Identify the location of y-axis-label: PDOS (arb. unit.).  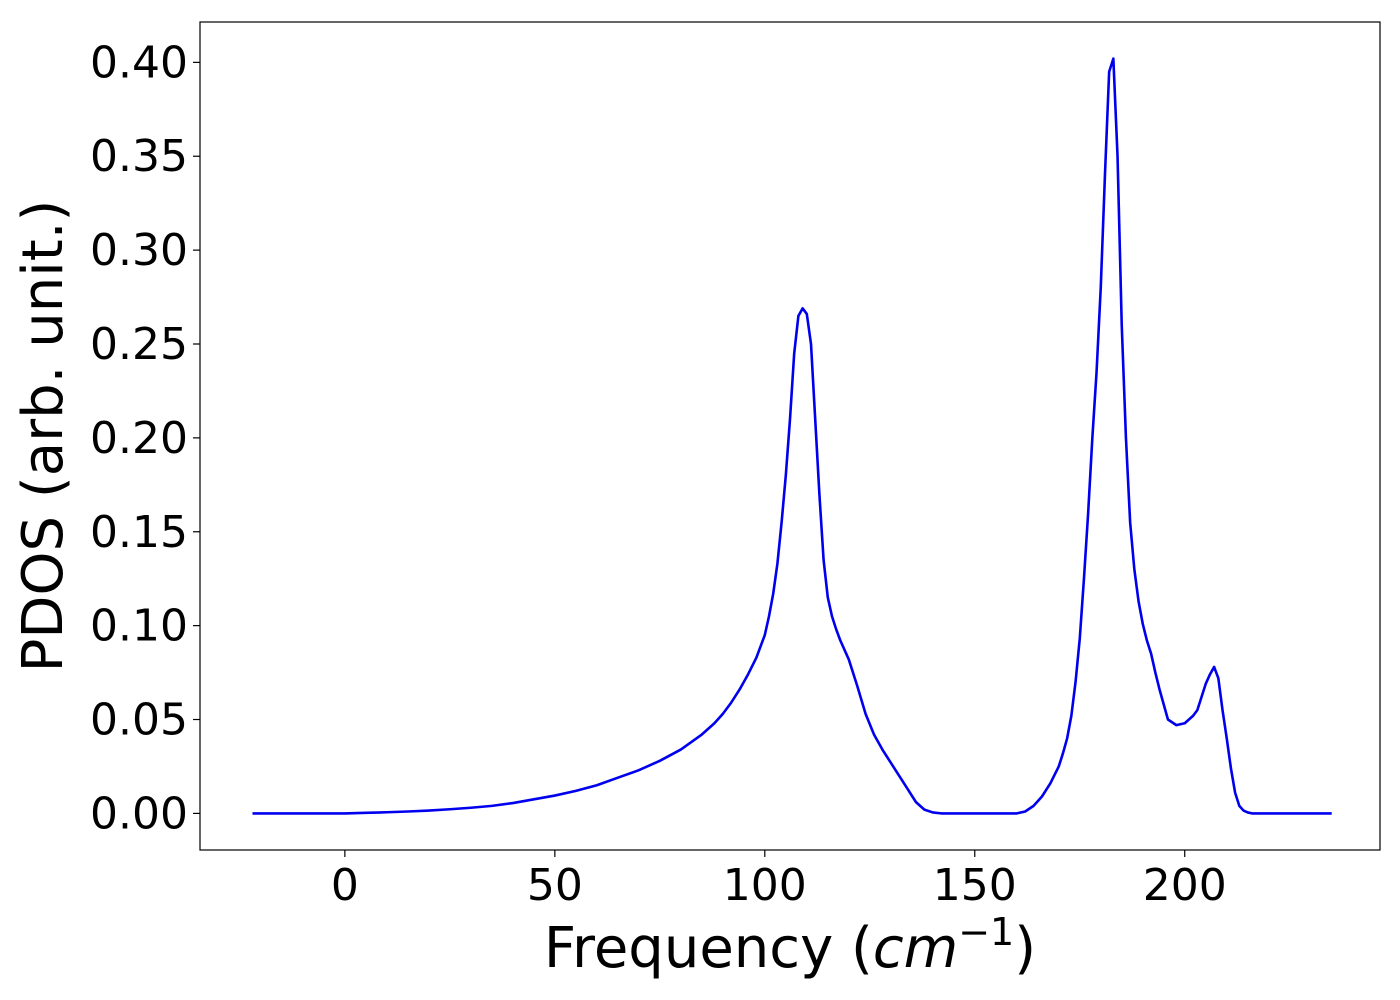
(43, 436).